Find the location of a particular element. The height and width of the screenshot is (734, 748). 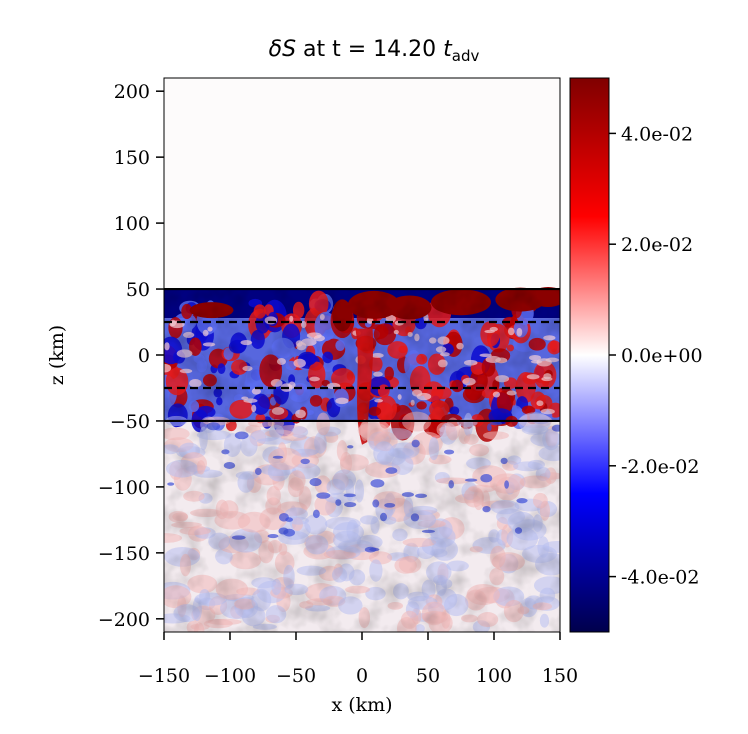

x-tick-label: 0 is located at coordinates (362, 676).